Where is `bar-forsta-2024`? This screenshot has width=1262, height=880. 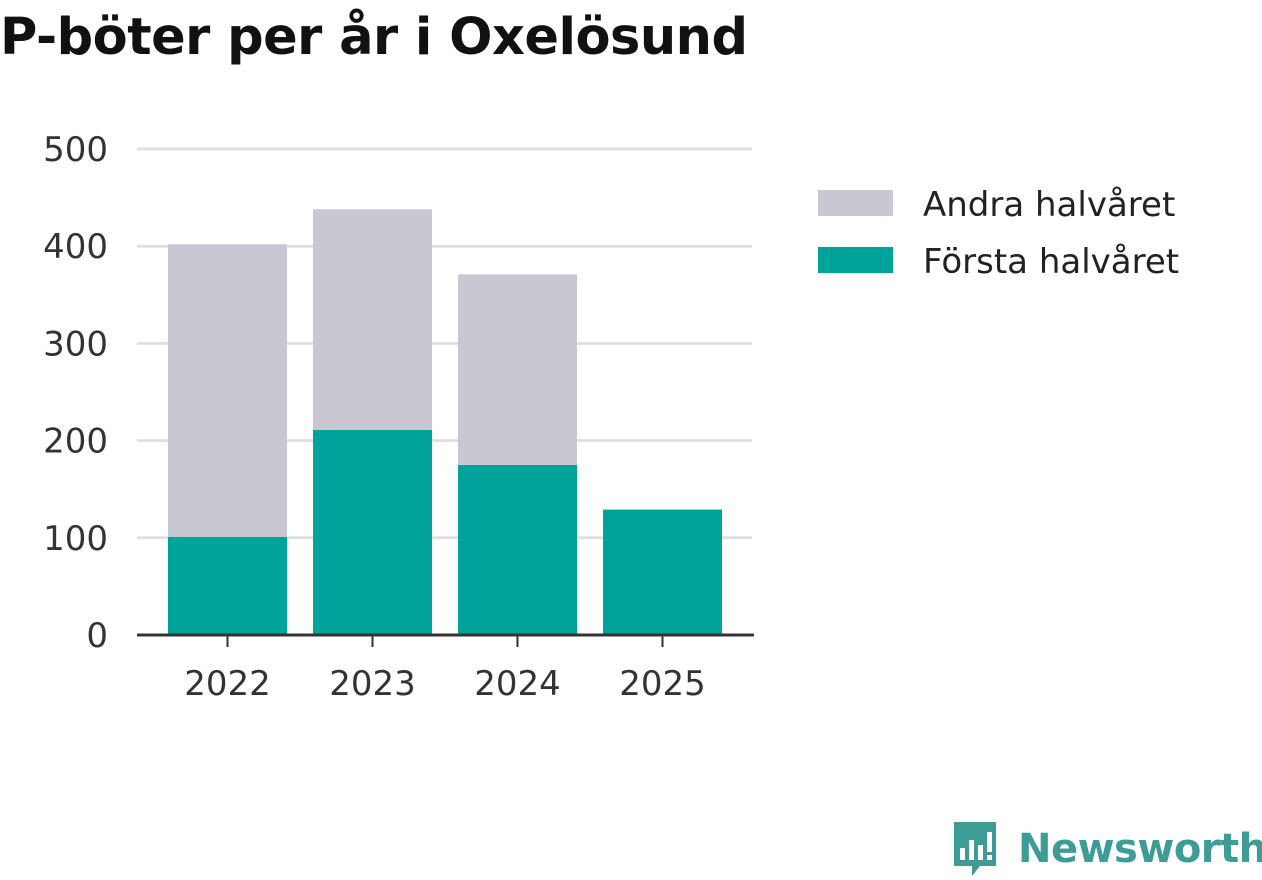 bar-forsta-2024 is located at coordinates (517, 549).